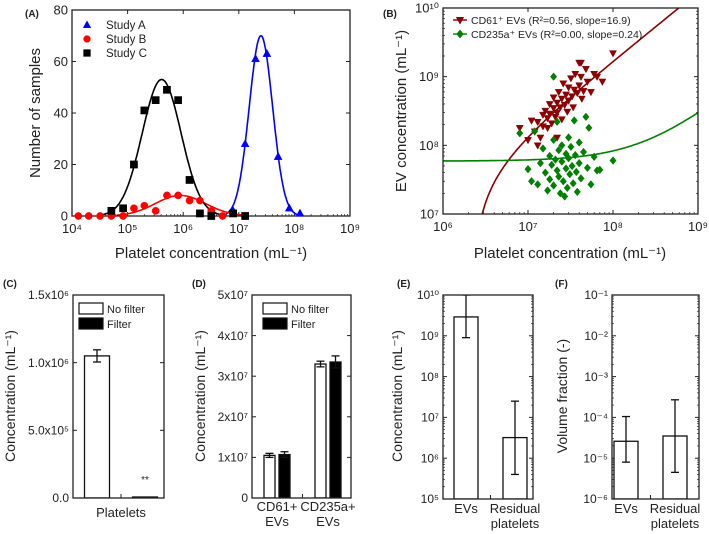 This screenshot has height=534, width=709. What do you see at coordinates (303, 325) in the screenshot?
I see `legend-label: Filter` at bounding box center [303, 325].